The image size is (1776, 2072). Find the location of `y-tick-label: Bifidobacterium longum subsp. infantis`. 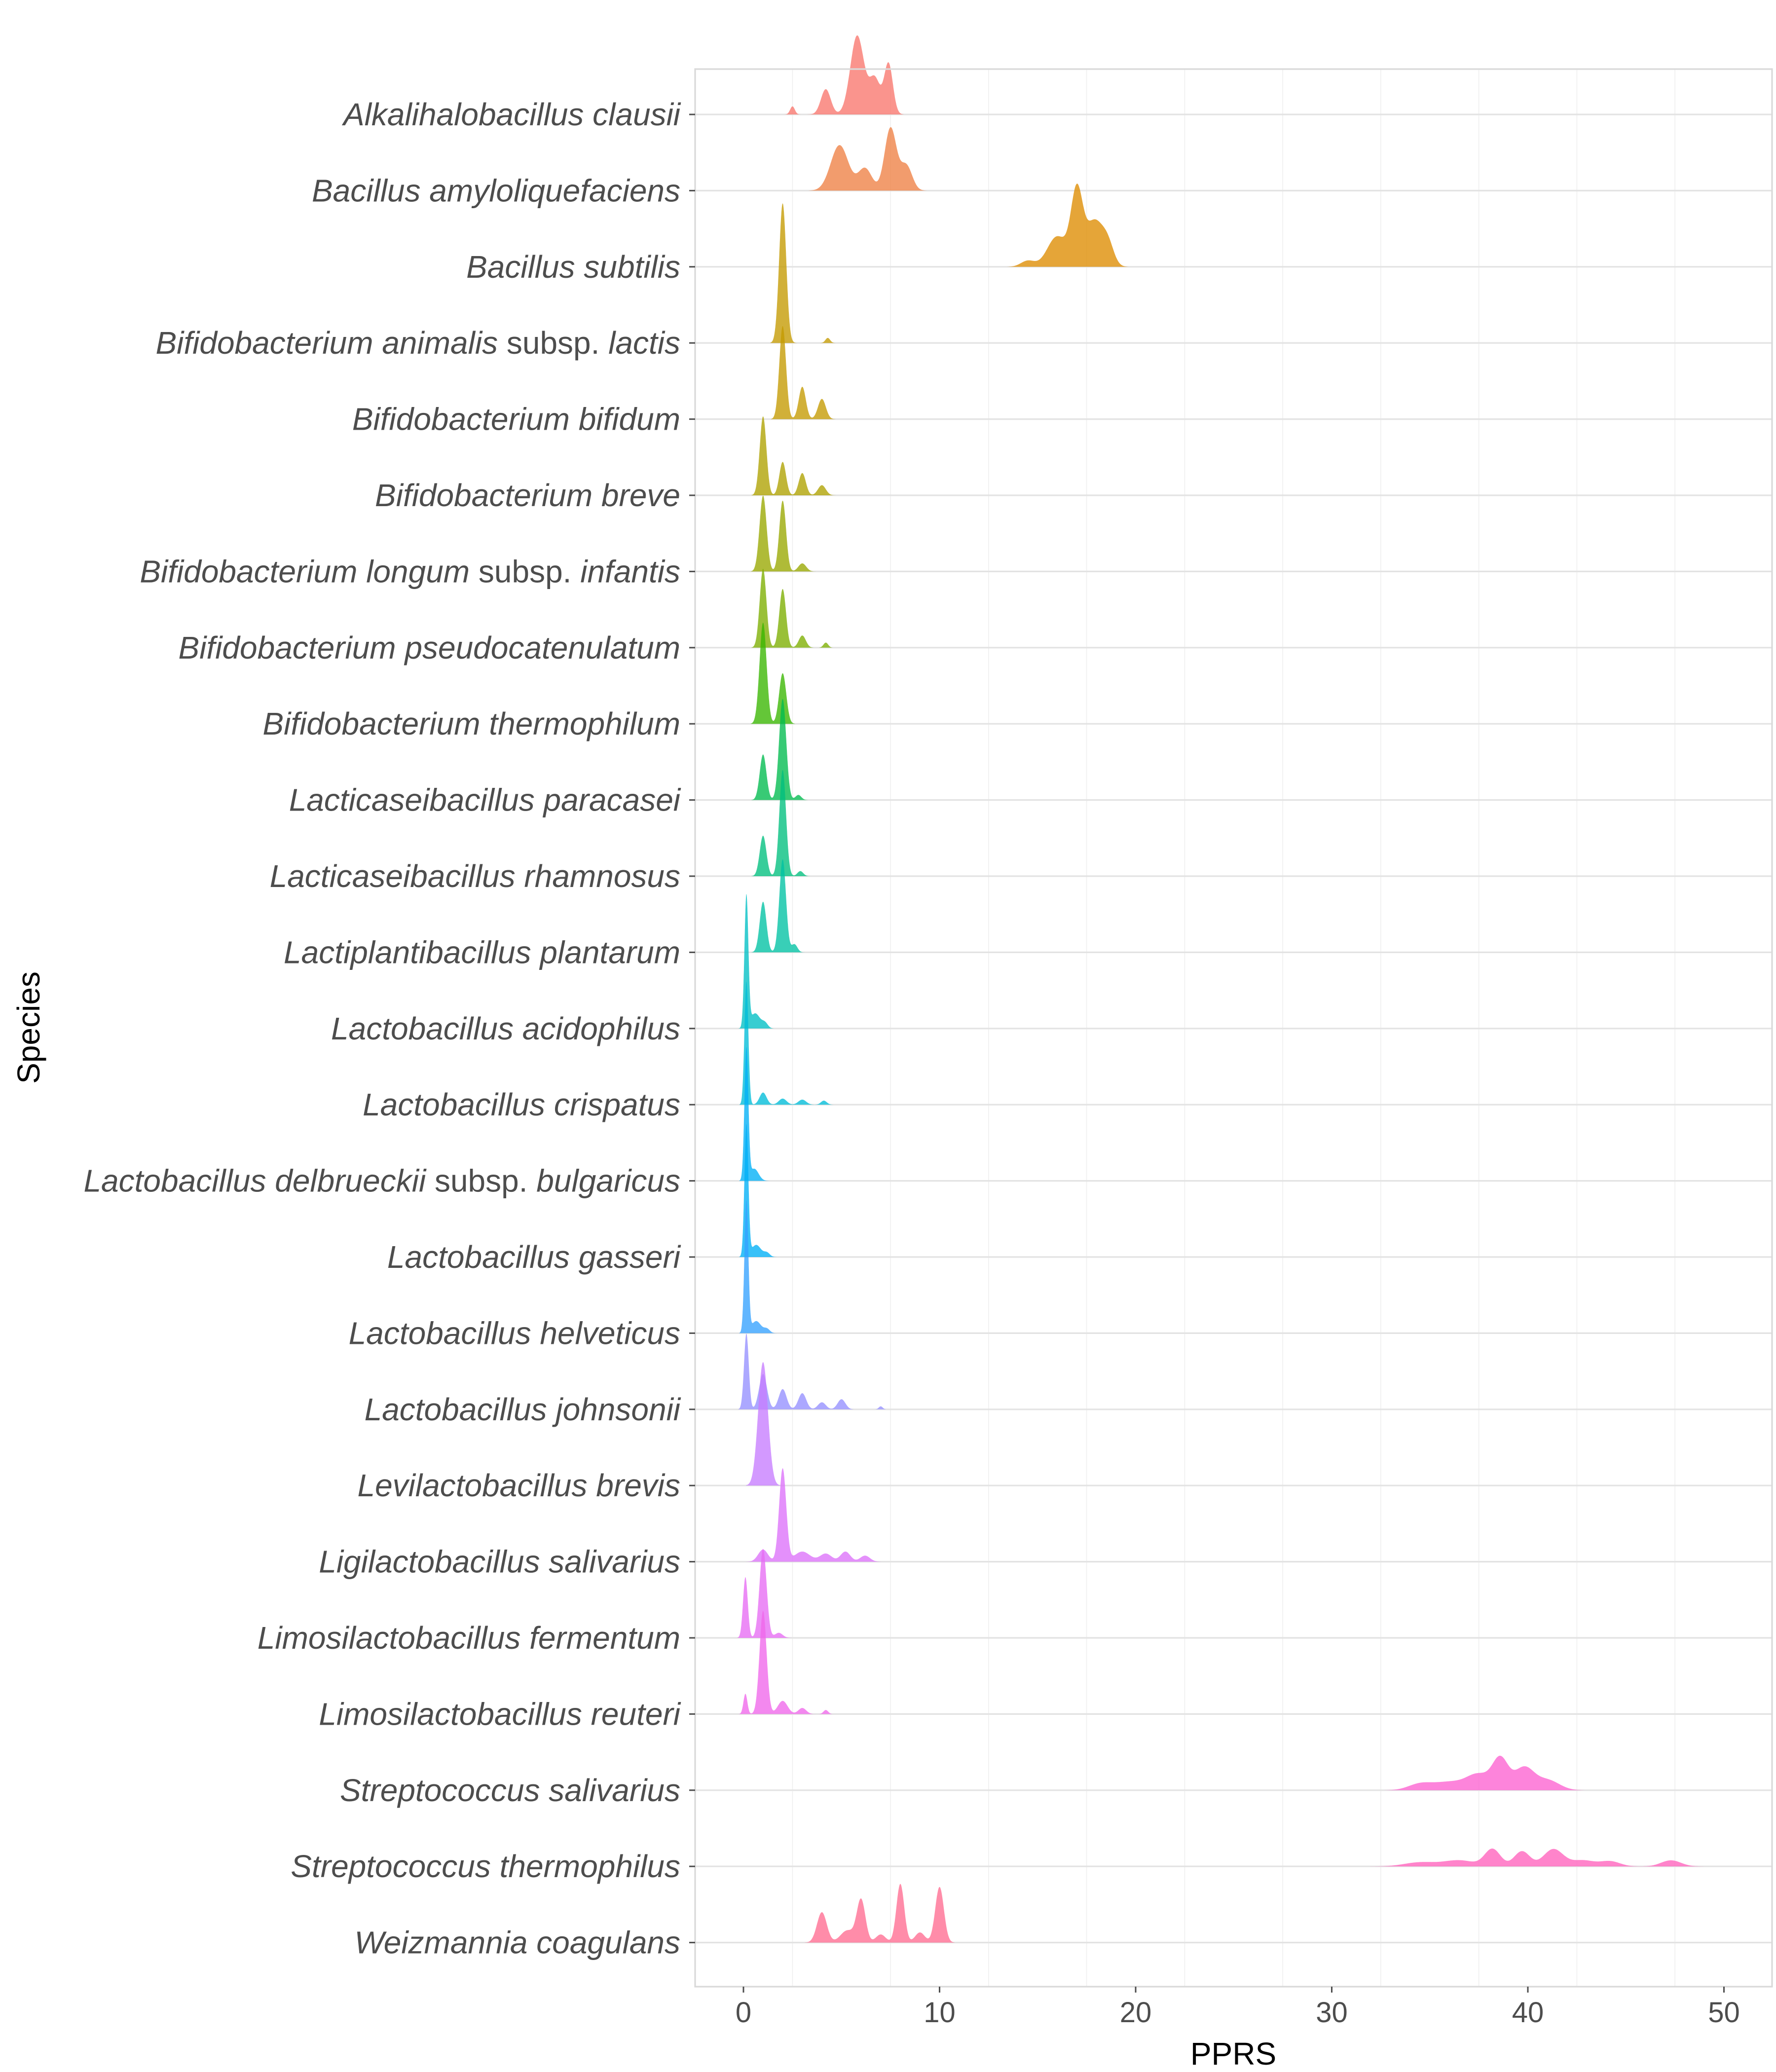

y-tick-label: Bifidobacterium longum subsp. infantis is located at coordinates (410, 572).